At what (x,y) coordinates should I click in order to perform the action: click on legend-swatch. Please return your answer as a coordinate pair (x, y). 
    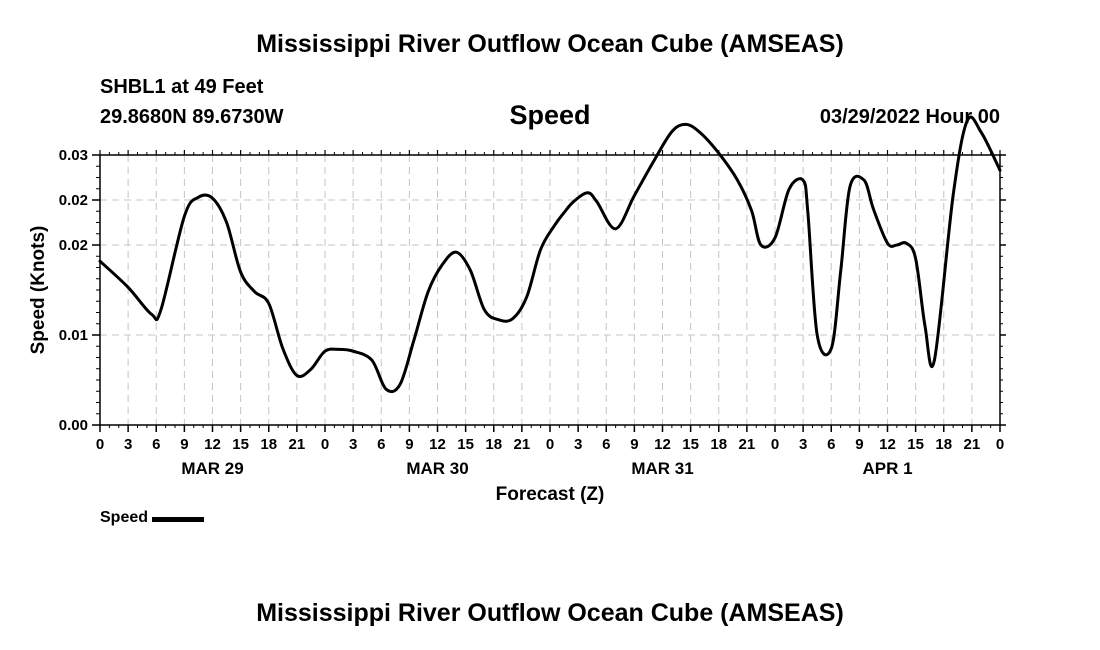
    Looking at the image, I should click on (178, 519).